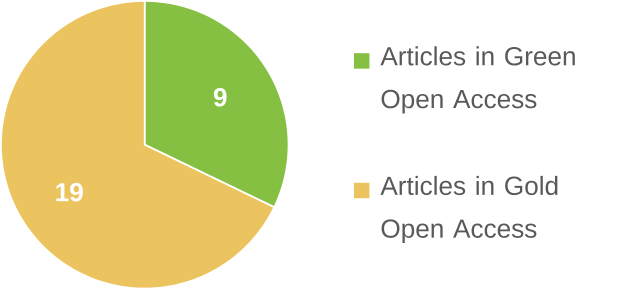 The height and width of the screenshot is (289, 630). What do you see at coordinates (69, 192) in the screenshot?
I see `data-label: 19` at bounding box center [69, 192].